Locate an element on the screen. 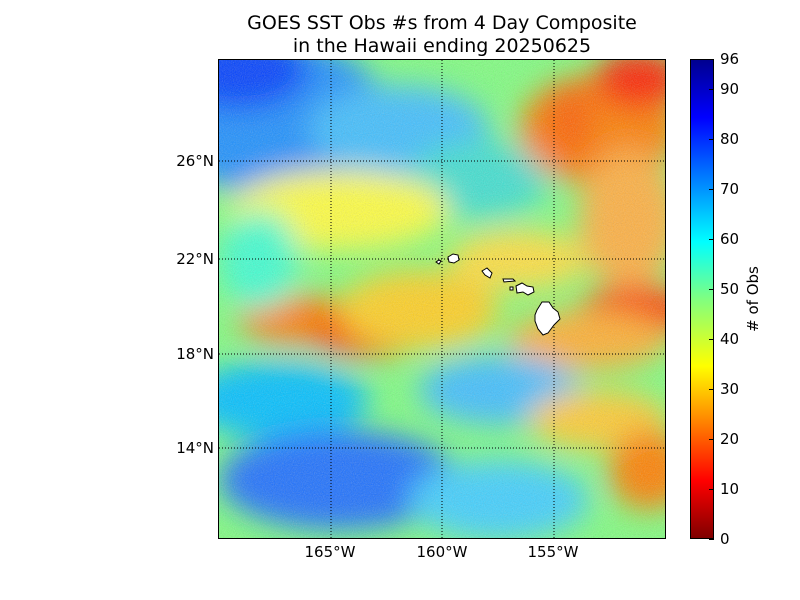  colorbar-tick-label: 80 is located at coordinates (730, 139).